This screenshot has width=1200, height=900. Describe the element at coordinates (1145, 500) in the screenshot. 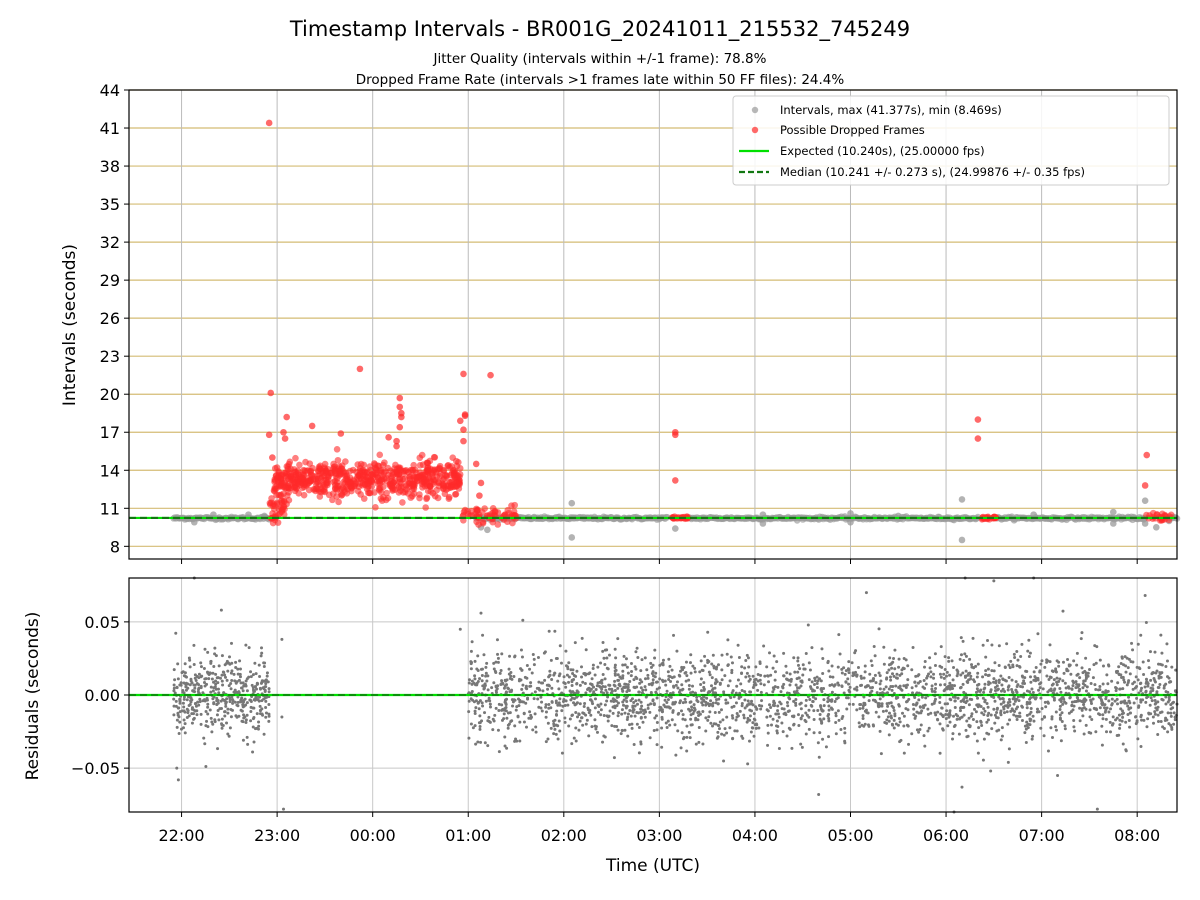

I see `interval-point` at that location.